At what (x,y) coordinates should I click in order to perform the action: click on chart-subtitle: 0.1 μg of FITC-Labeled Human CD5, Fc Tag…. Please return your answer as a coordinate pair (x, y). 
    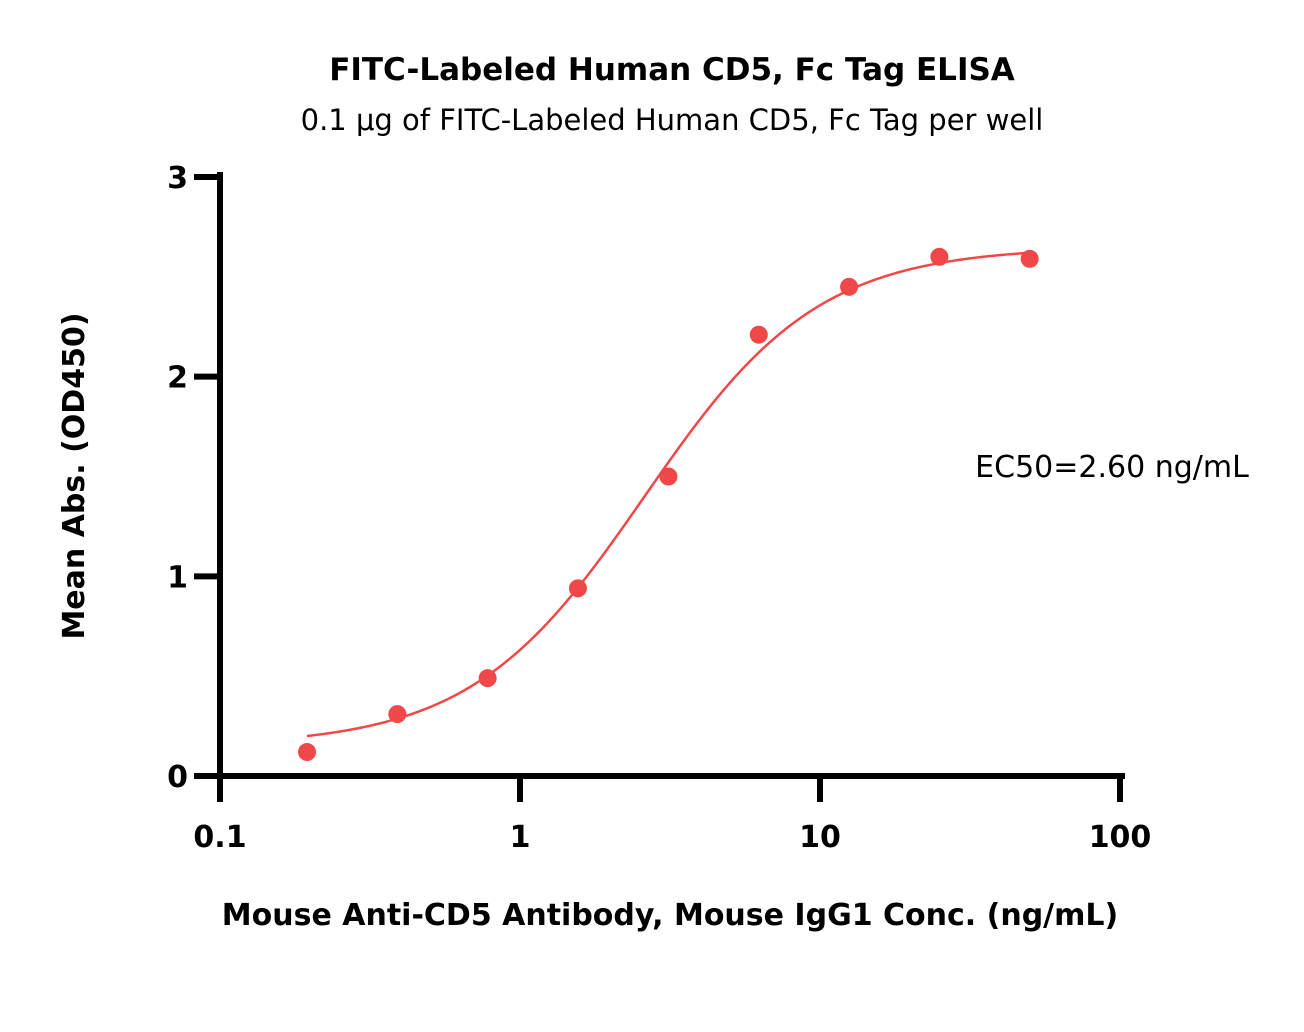
    Looking at the image, I should click on (672, 120).